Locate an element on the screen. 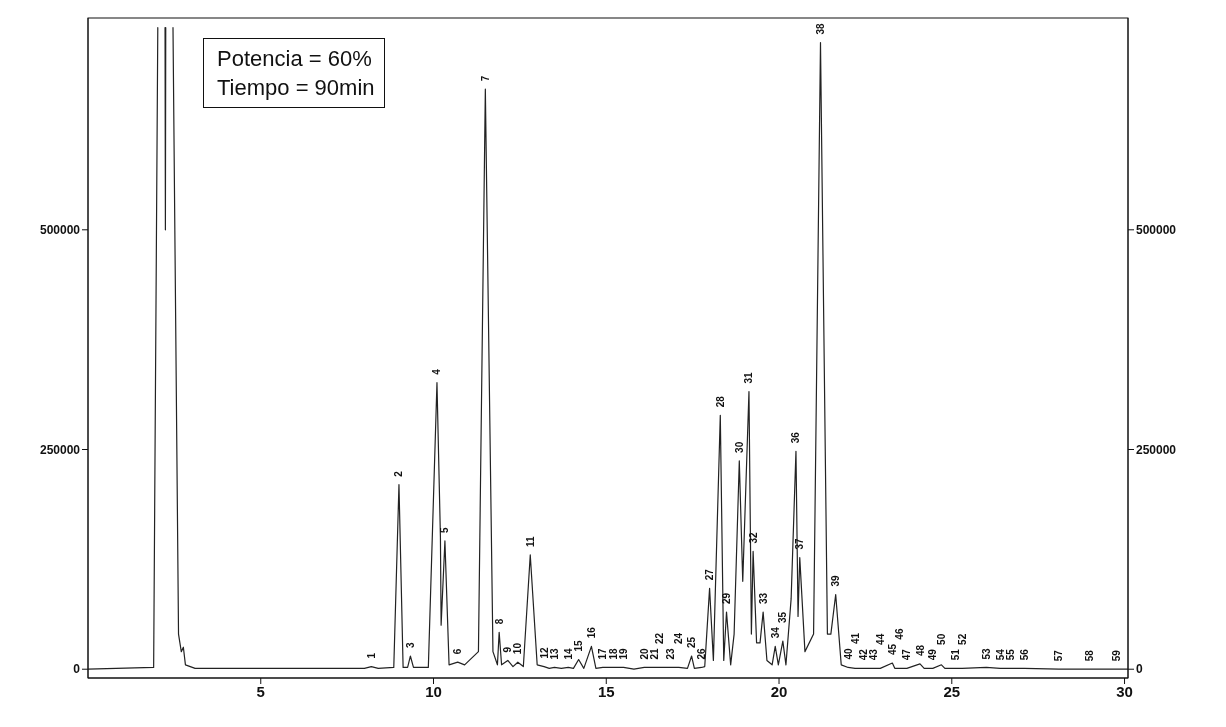  annotation: 58 is located at coordinates (1090, 655).